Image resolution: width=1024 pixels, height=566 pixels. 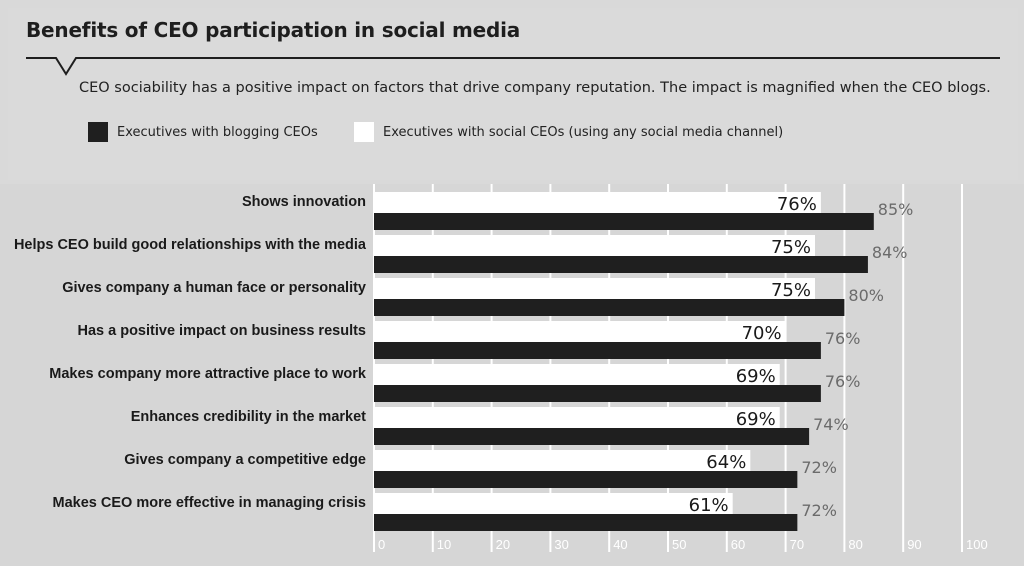 What do you see at coordinates (914, 544) in the screenshot?
I see `x-tick-label: 90` at bounding box center [914, 544].